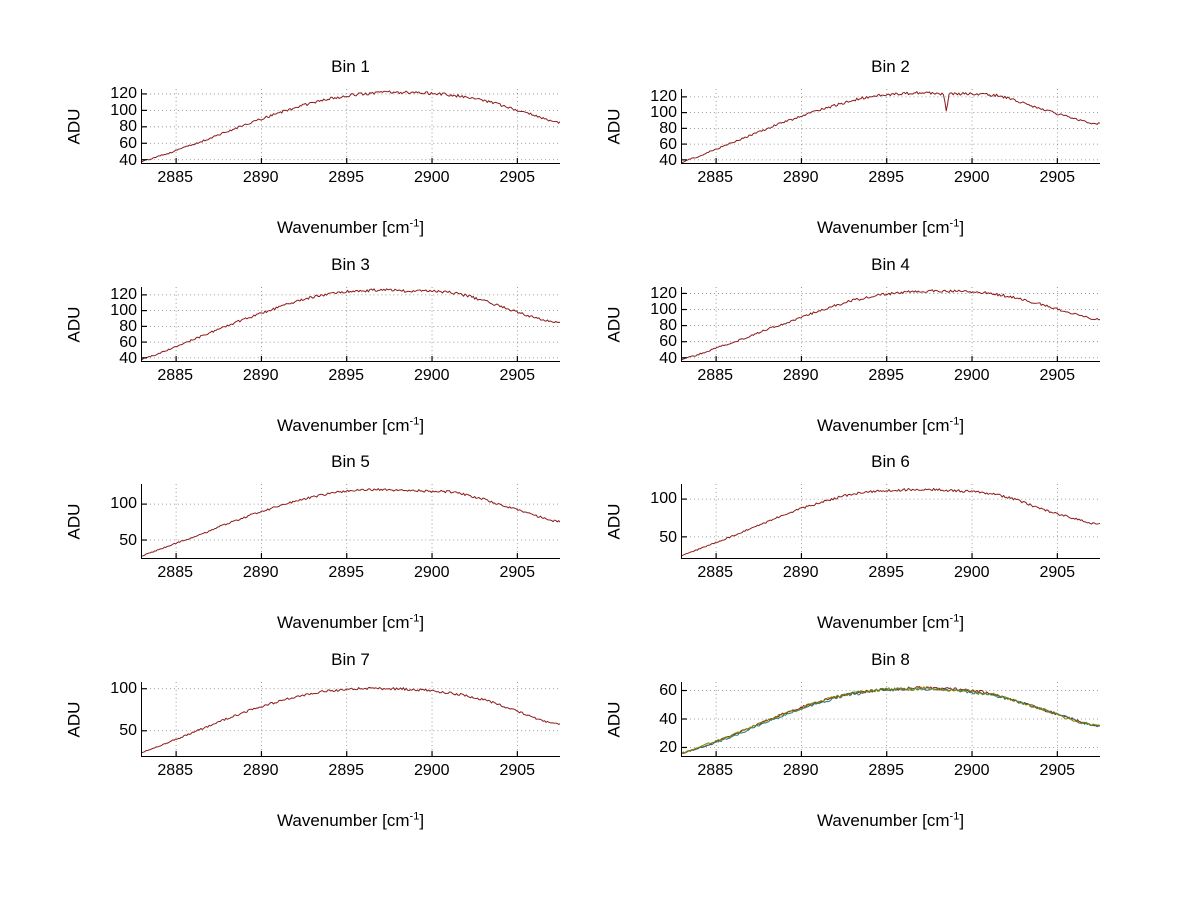 Image resolution: width=1200 pixels, height=901 pixels. What do you see at coordinates (346, 177) in the screenshot?
I see `x-tick-label-1-3: 2895` at bounding box center [346, 177].